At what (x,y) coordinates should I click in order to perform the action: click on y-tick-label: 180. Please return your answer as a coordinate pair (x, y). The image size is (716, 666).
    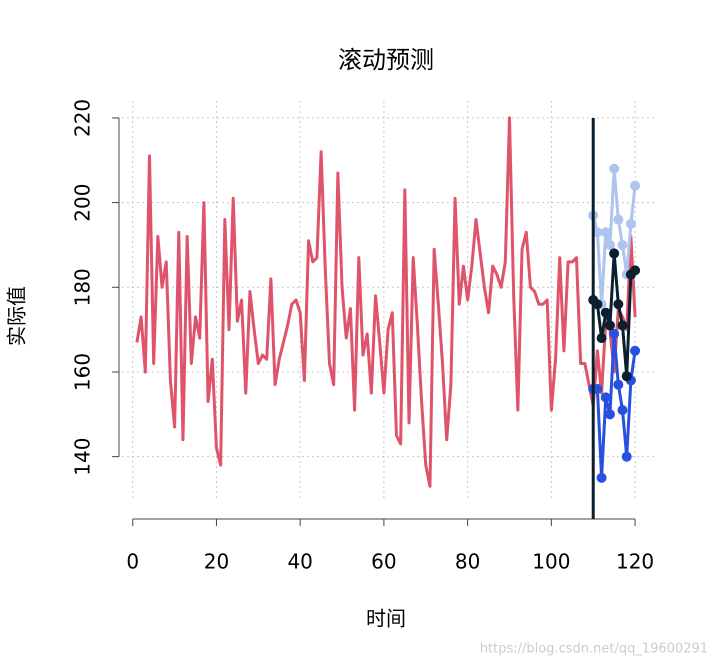
    Looking at the image, I should click on (83, 287).